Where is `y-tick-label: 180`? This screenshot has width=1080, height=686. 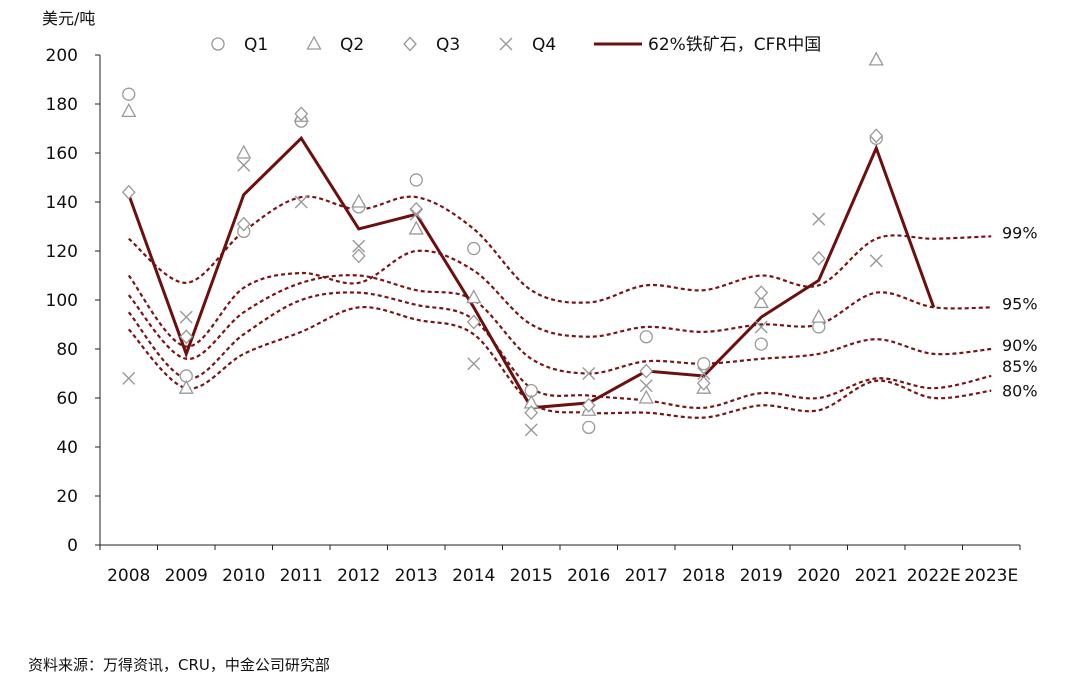 y-tick-label: 180 is located at coordinates (62, 105).